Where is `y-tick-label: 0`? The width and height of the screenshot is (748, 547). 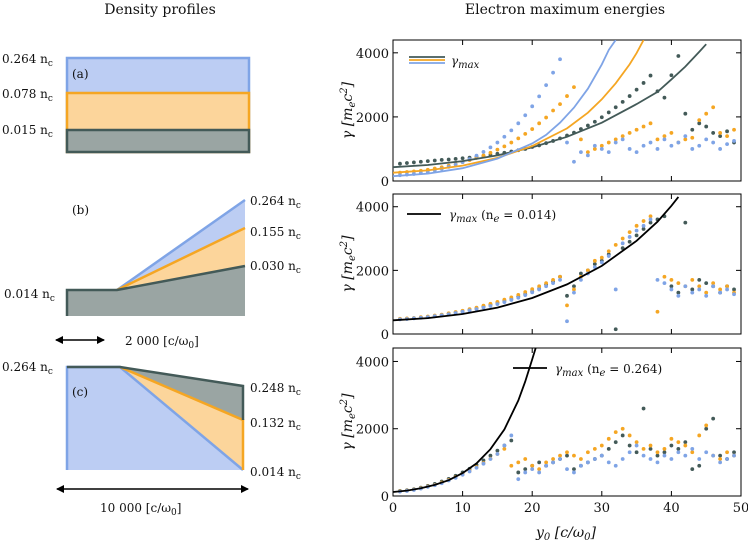 y-tick-label: 0 is located at coordinates (385, 497).